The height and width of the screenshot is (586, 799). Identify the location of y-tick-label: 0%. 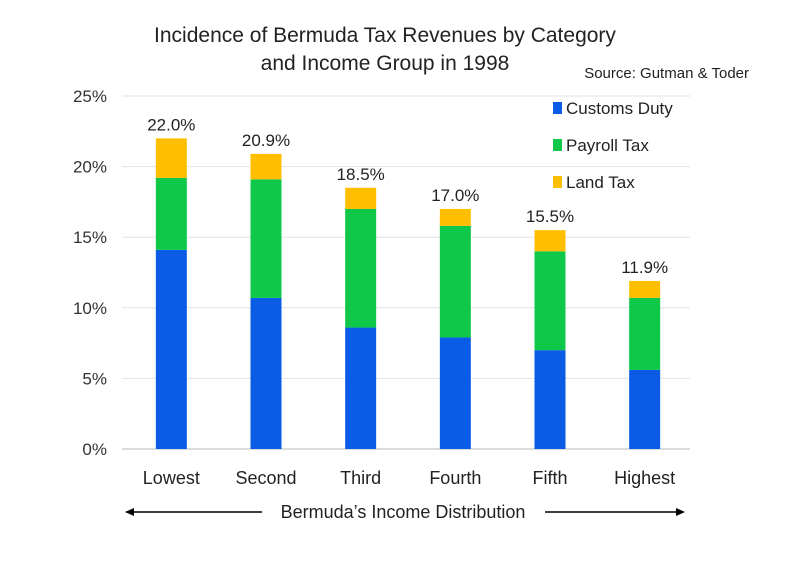
(94, 449).